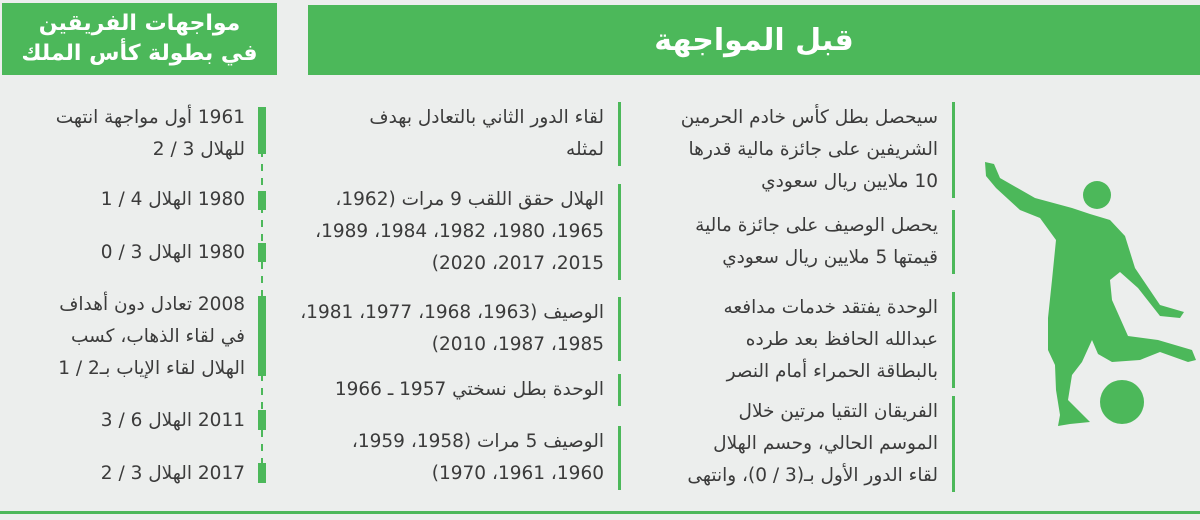  What do you see at coordinates (517, 263) in the screenshot?
I see `fact-line: 2015، 2017، 2020)` at bounding box center [517, 263].